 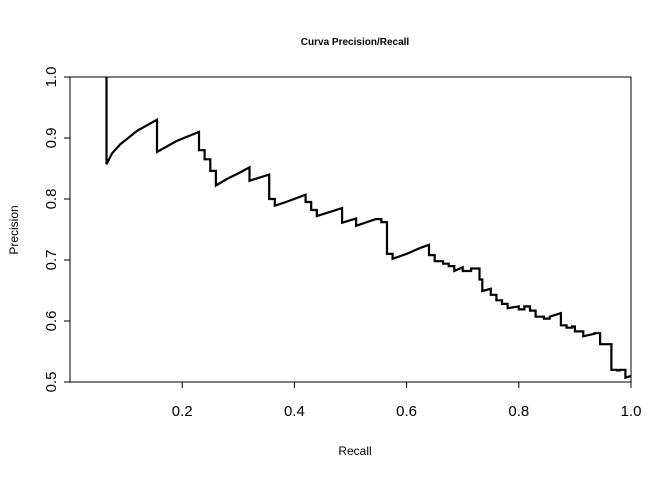 What do you see at coordinates (51, 199) in the screenshot?
I see `y-tick-label: 0.8` at bounding box center [51, 199].